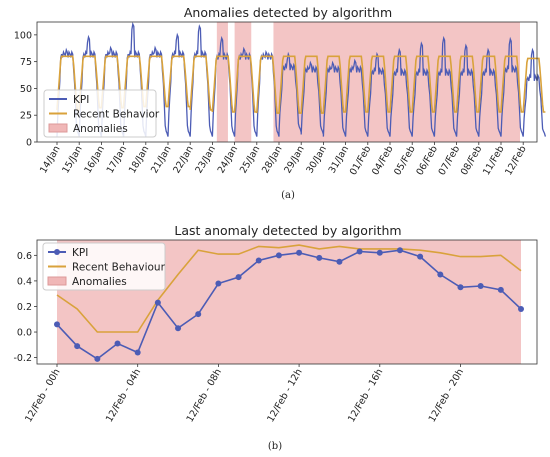  What do you see at coordinates (250, 159) in the screenshot?
I see `x-tick-label: 25/Jan` at bounding box center [250, 159].